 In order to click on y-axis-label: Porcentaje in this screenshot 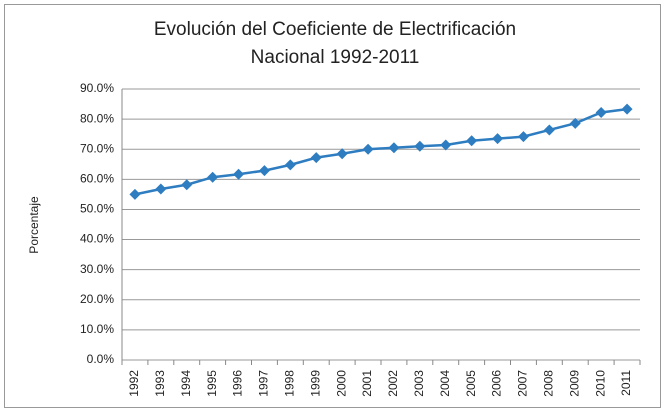, I will do `click(34, 225)`.